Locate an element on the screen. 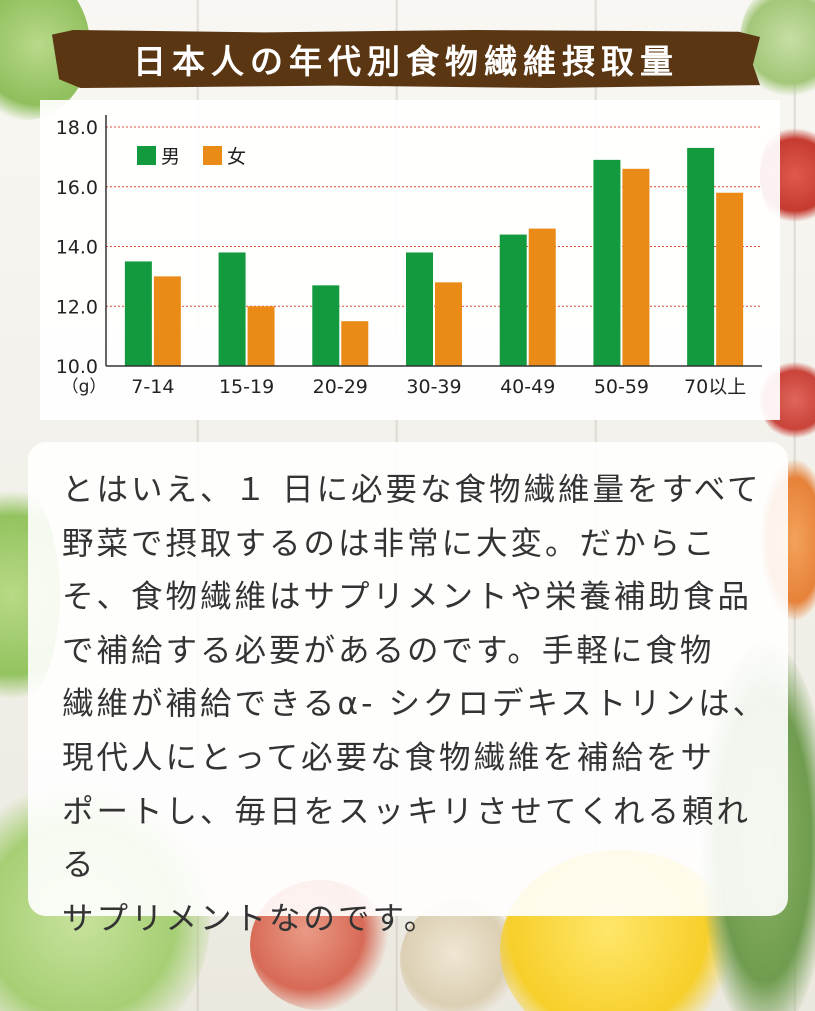  y-tick-label: 18.0 is located at coordinates (77, 128).